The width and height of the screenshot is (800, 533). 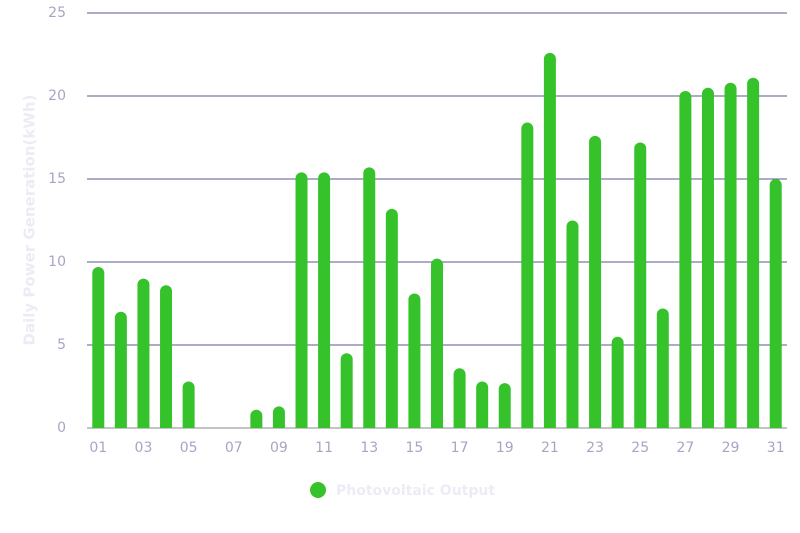 What do you see at coordinates (57, 96) in the screenshot?
I see `y-tick-label: 20` at bounding box center [57, 96].